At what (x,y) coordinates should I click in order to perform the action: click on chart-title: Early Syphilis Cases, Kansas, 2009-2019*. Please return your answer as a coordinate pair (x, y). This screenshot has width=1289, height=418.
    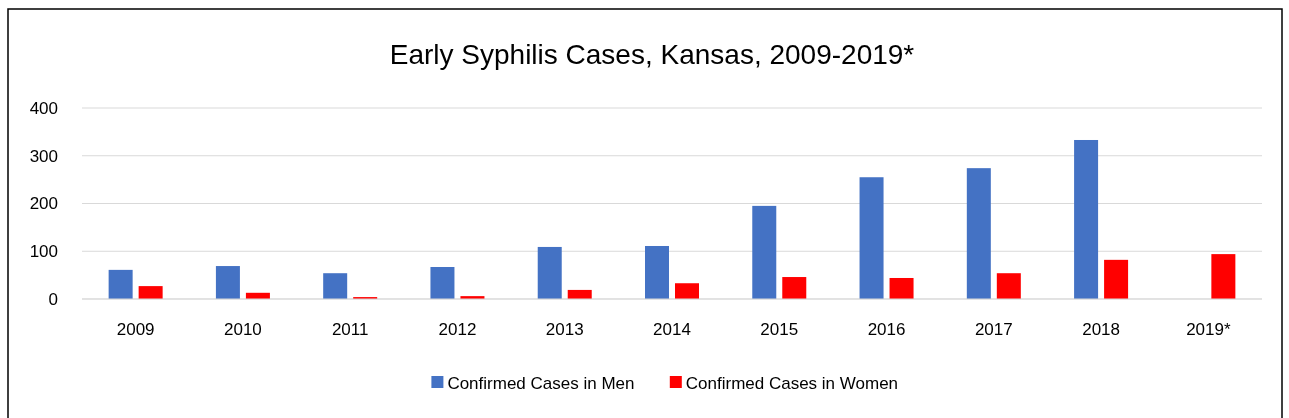
    Looking at the image, I should click on (652, 54).